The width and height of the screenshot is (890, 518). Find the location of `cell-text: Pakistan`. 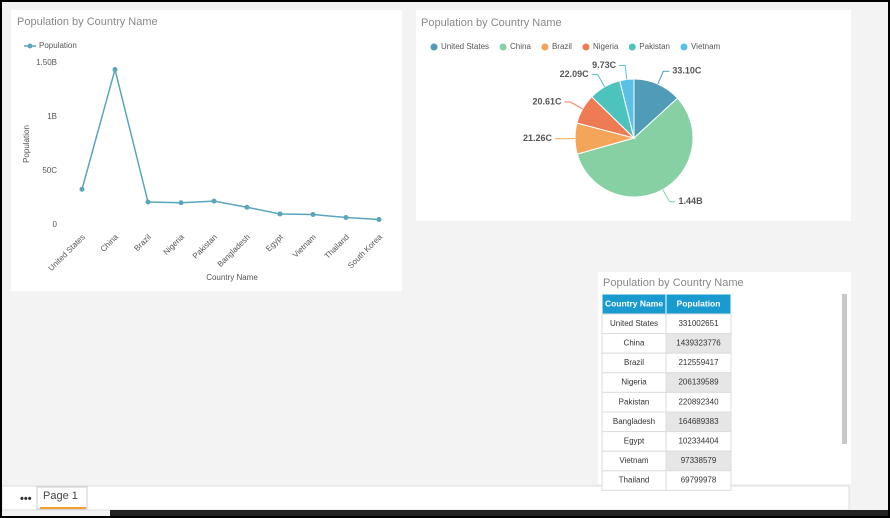

cell-text: Pakistan is located at coordinates (634, 401).